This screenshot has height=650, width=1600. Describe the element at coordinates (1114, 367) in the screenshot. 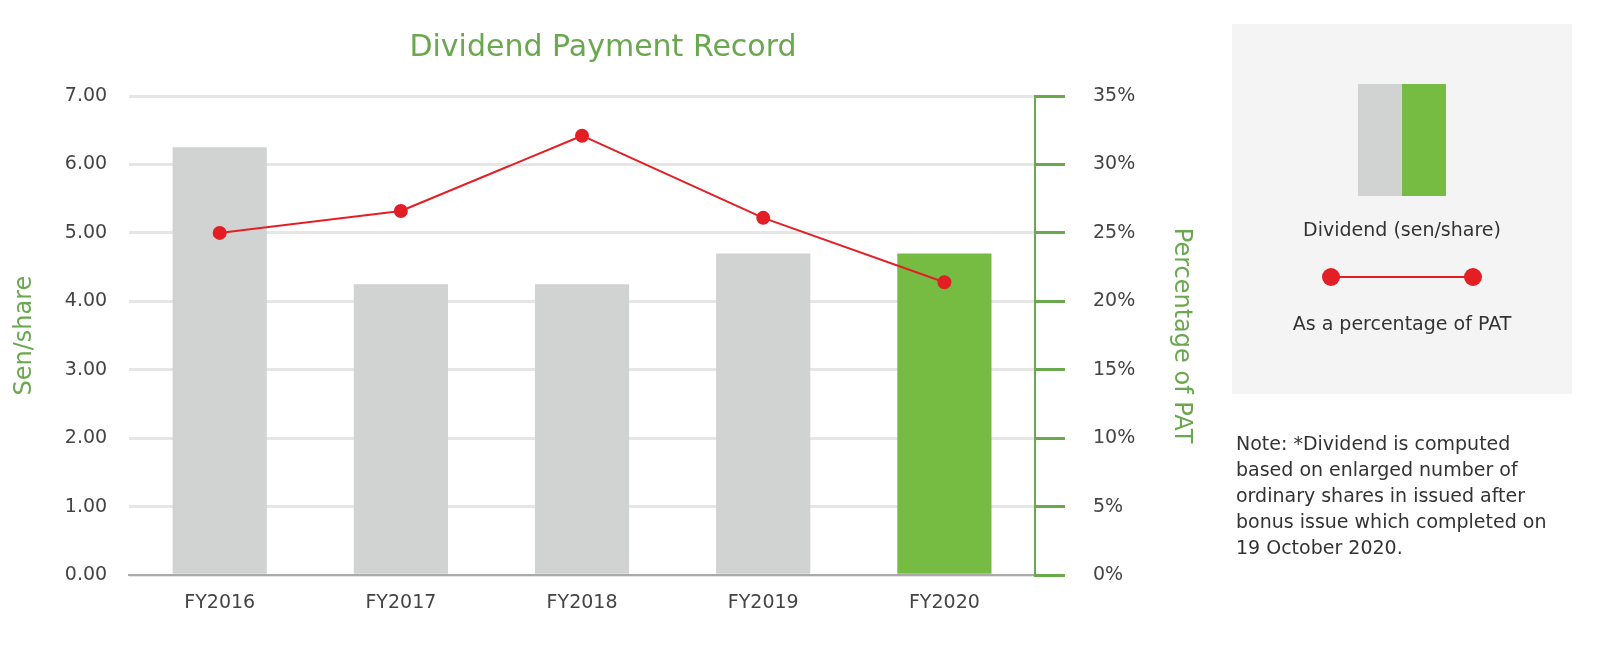

I see `y2-tick-label: 15%` at that location.